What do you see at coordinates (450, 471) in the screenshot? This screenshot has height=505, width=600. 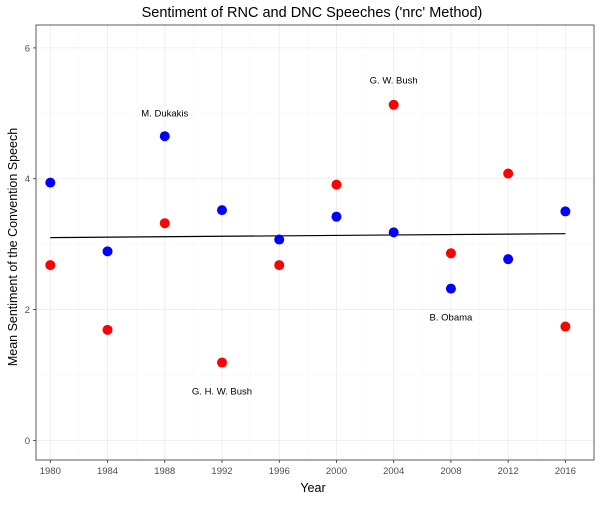 I see `x-tick-label: 2008` at bounding box center [450, 471].